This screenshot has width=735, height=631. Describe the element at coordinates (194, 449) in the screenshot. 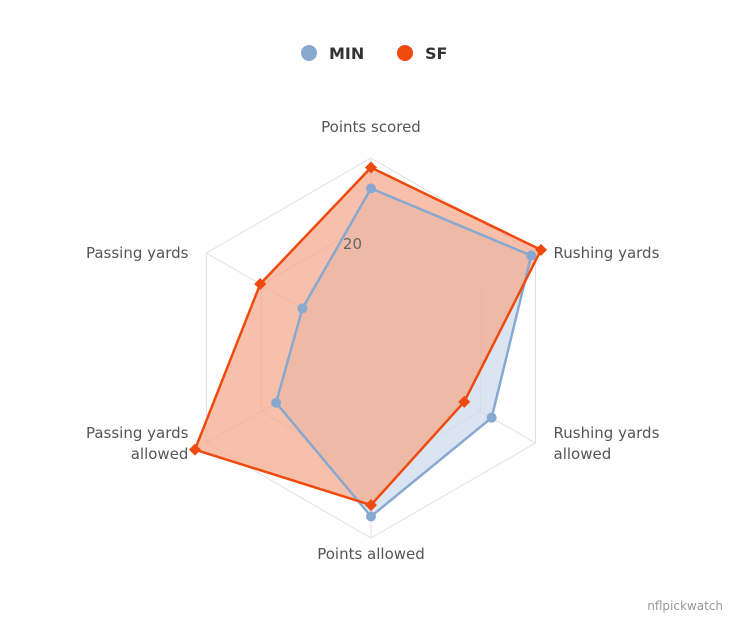

I see `point-sf-passing-yards-allowed` at that location.